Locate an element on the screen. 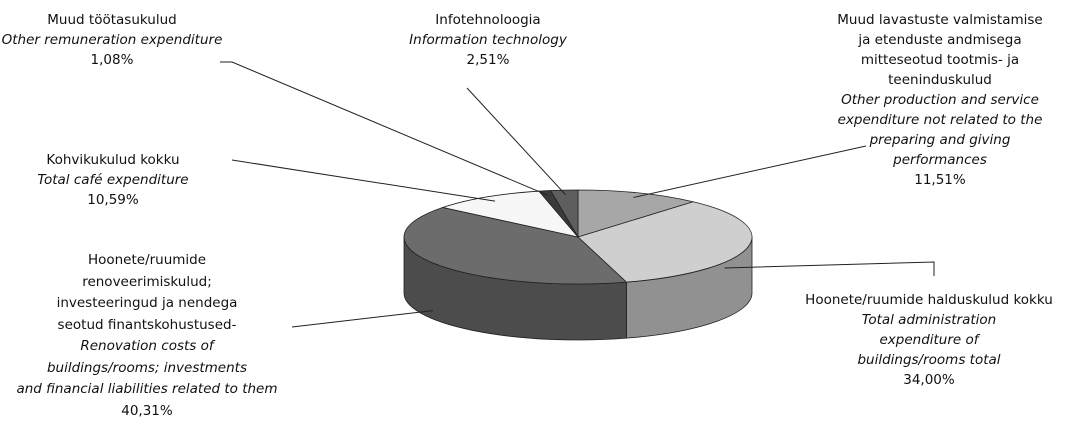  label-cafe-pct: 10,59% is located at coordinates (113, 200).